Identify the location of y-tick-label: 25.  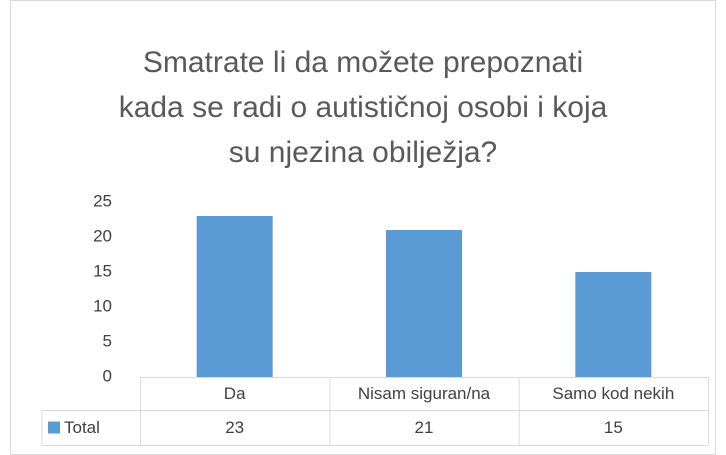
(102, 200).